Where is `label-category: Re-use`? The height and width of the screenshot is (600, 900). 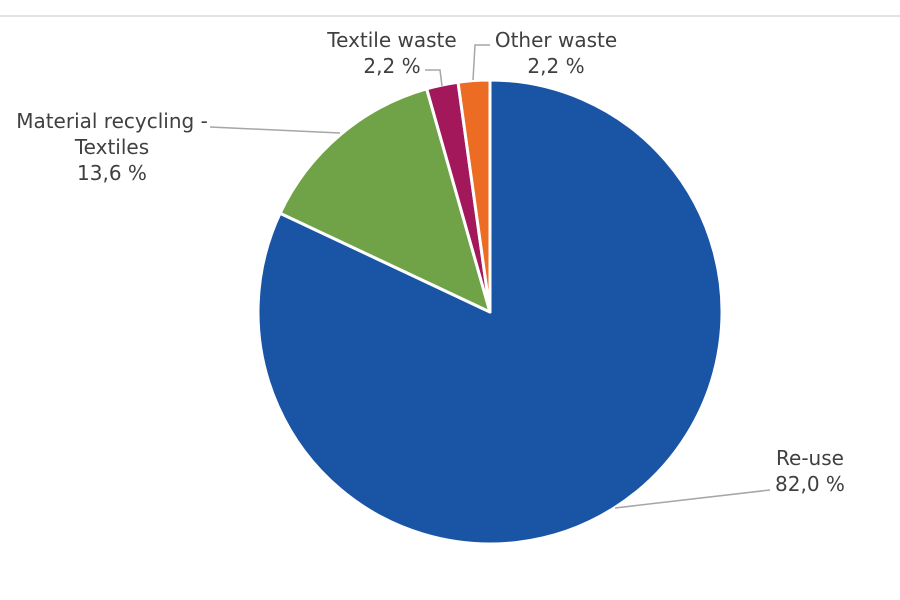 label-category: Re-use is located at coordinates (810, 458).